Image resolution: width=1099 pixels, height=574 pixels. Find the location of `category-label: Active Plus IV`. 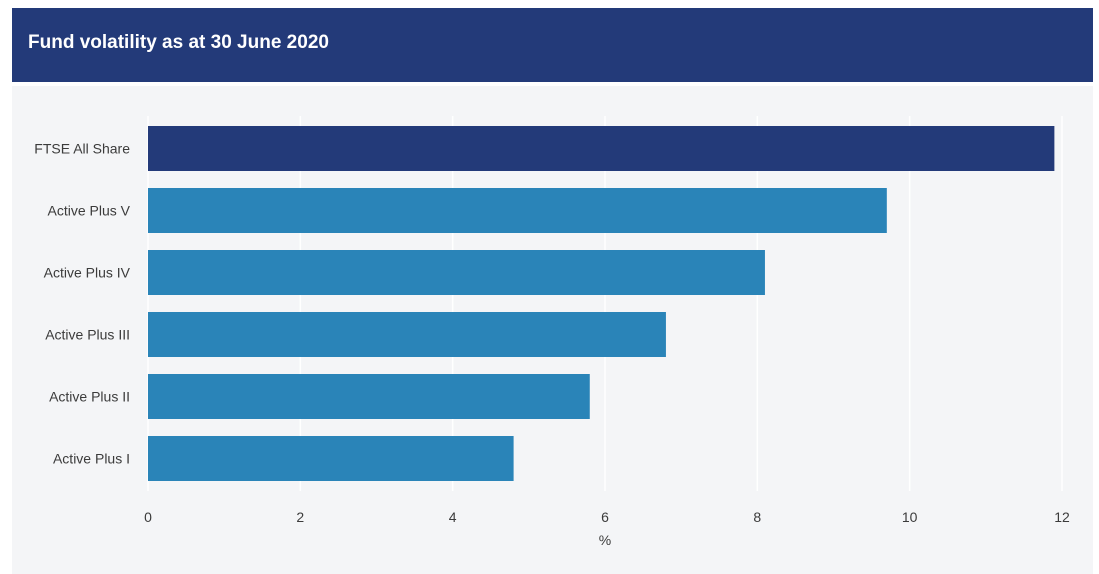

category-label: Active Plus IV is located at coordinates (87, 273).